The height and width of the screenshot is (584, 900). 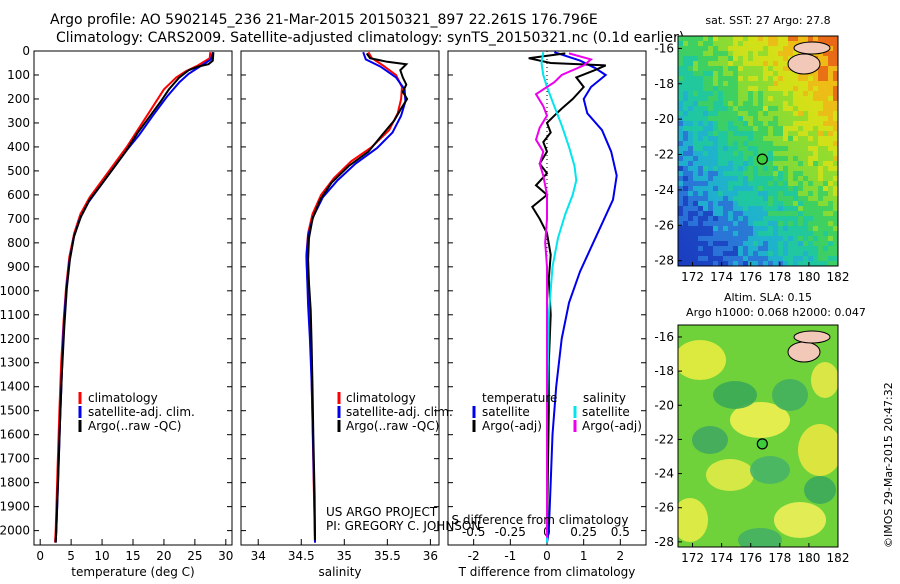 I want to click on x-tick-label: 25, so click(x=194, y=556).